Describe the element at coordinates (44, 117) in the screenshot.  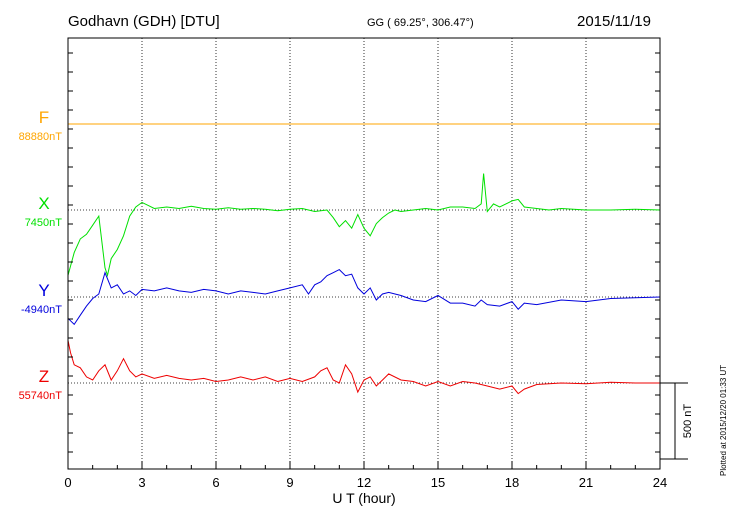
I see `series-name-f: F` at that location.